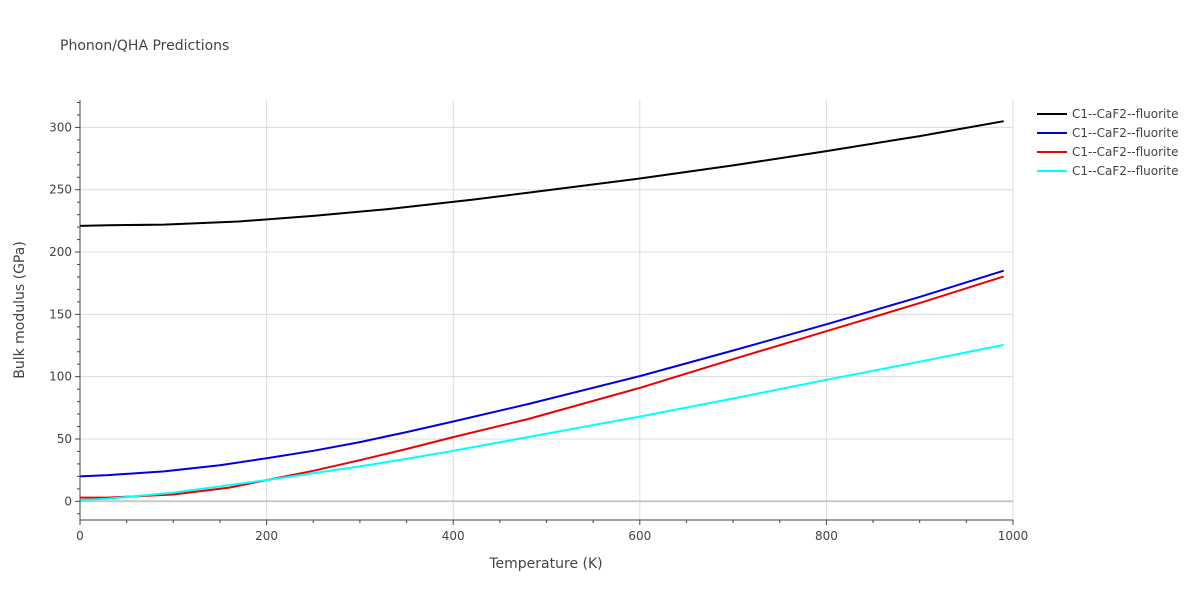  Describe the element at coordinates (1125, 114) in the screenshot. I see `legend-label-0: C1--CaF2--fluorite` at that location.